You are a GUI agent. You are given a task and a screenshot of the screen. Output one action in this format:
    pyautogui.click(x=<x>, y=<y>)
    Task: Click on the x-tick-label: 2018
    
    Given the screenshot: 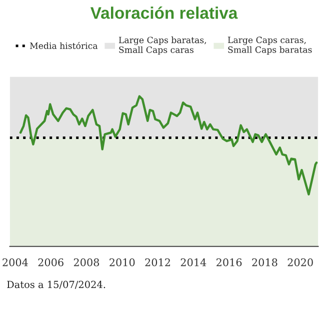 What is the action you would take?
    pyautogui.click(x=265, y=262)
    